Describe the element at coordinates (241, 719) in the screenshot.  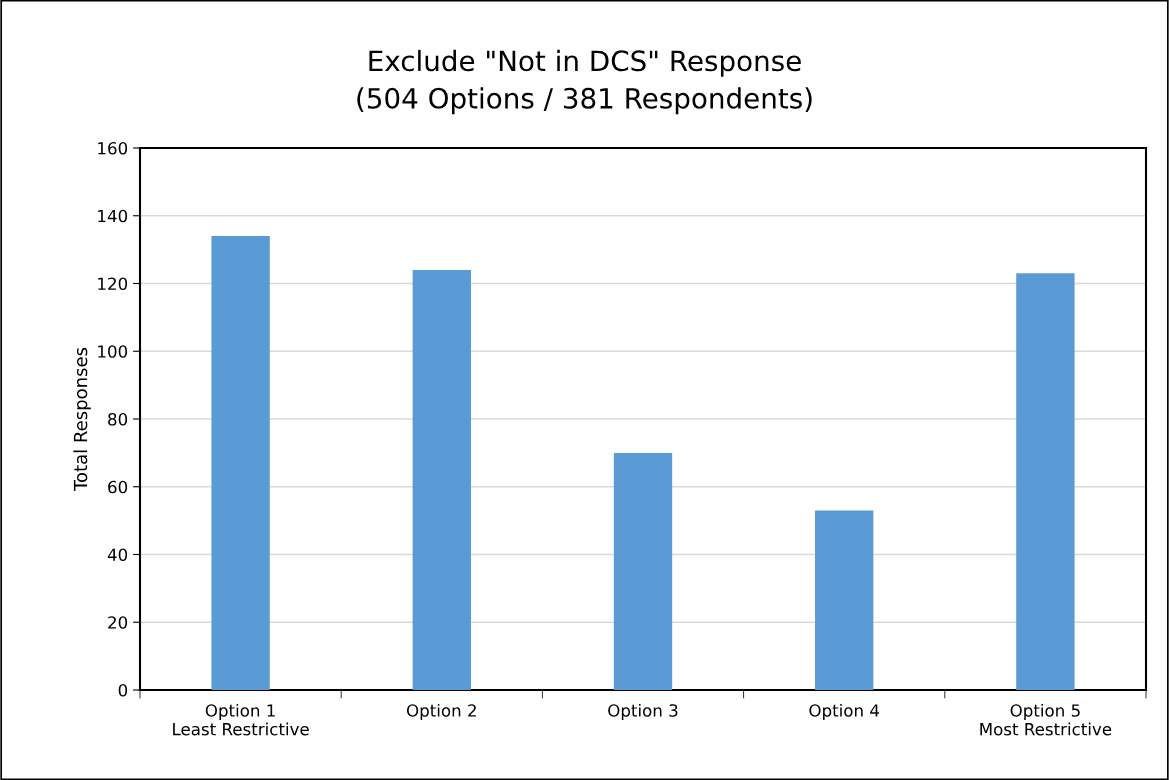
I see `x-tick-label: Option 1 Least Restrictive` at that location.